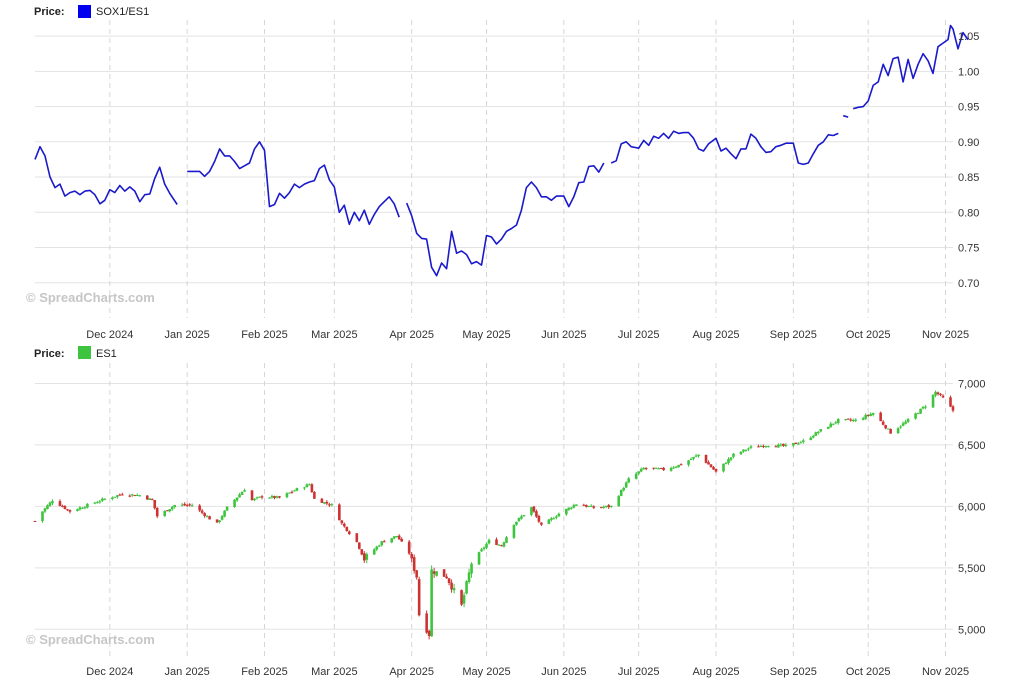 Image resolution: width=1024 pixels, height=683 pixels. What do you see at coordinates (84, 11) in the screenshot?
I see `top-legend-swatch` at bounding box center [84, 11].